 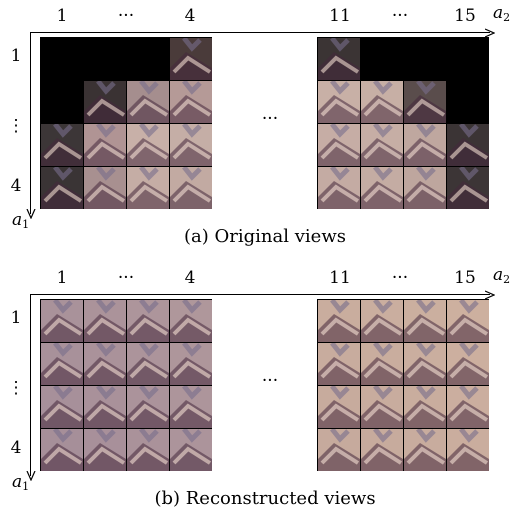 What do you see at coordinates (265, 236) in the screenshot?
I see `panel-caption: (a) Original views` at bounding box center [265, 236].